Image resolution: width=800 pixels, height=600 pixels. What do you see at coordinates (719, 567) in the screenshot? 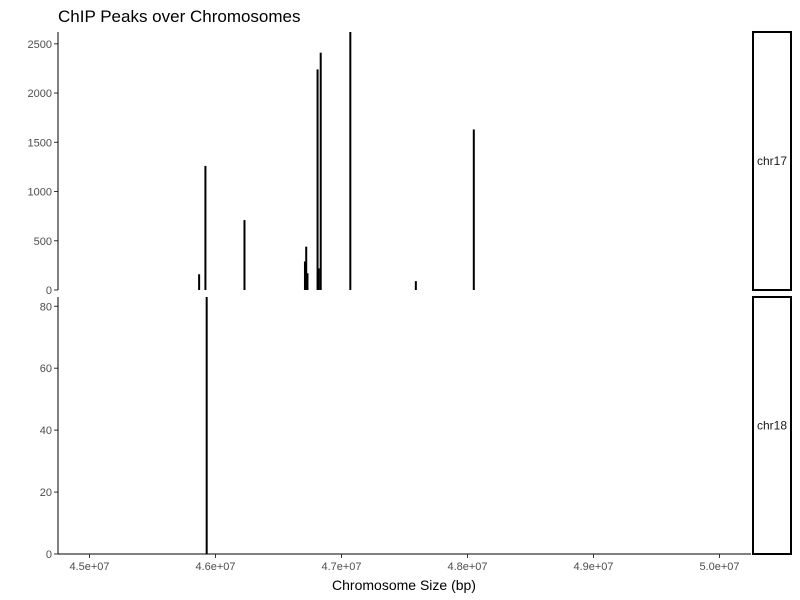
I see `x-tick-label: 5.0e+07` at bounding box center [719, 567].